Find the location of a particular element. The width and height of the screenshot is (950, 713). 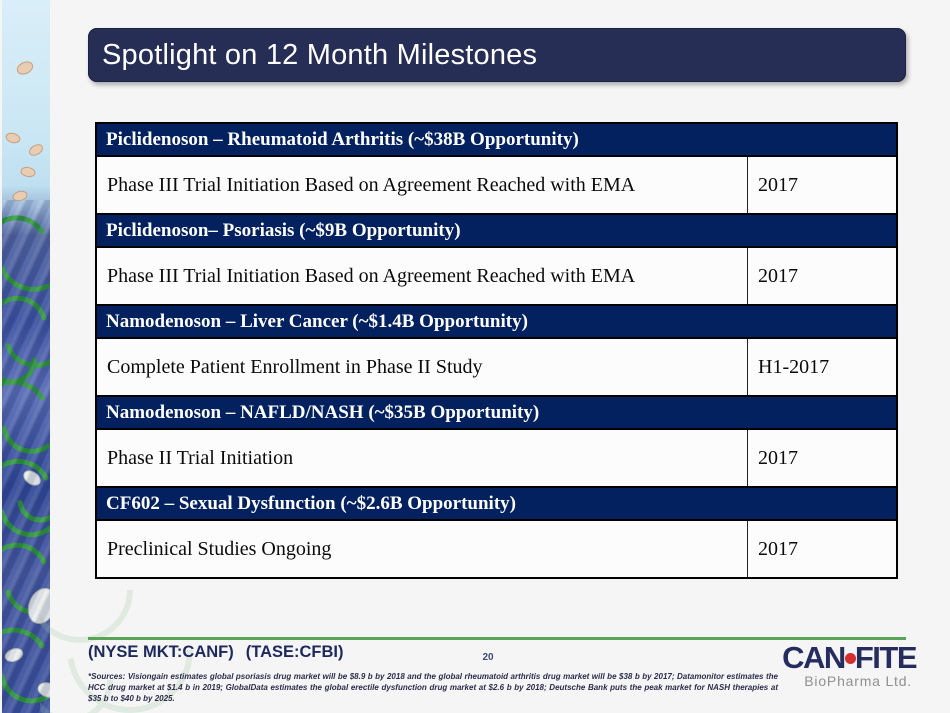

water-texture is located at coordinates (26, 456).